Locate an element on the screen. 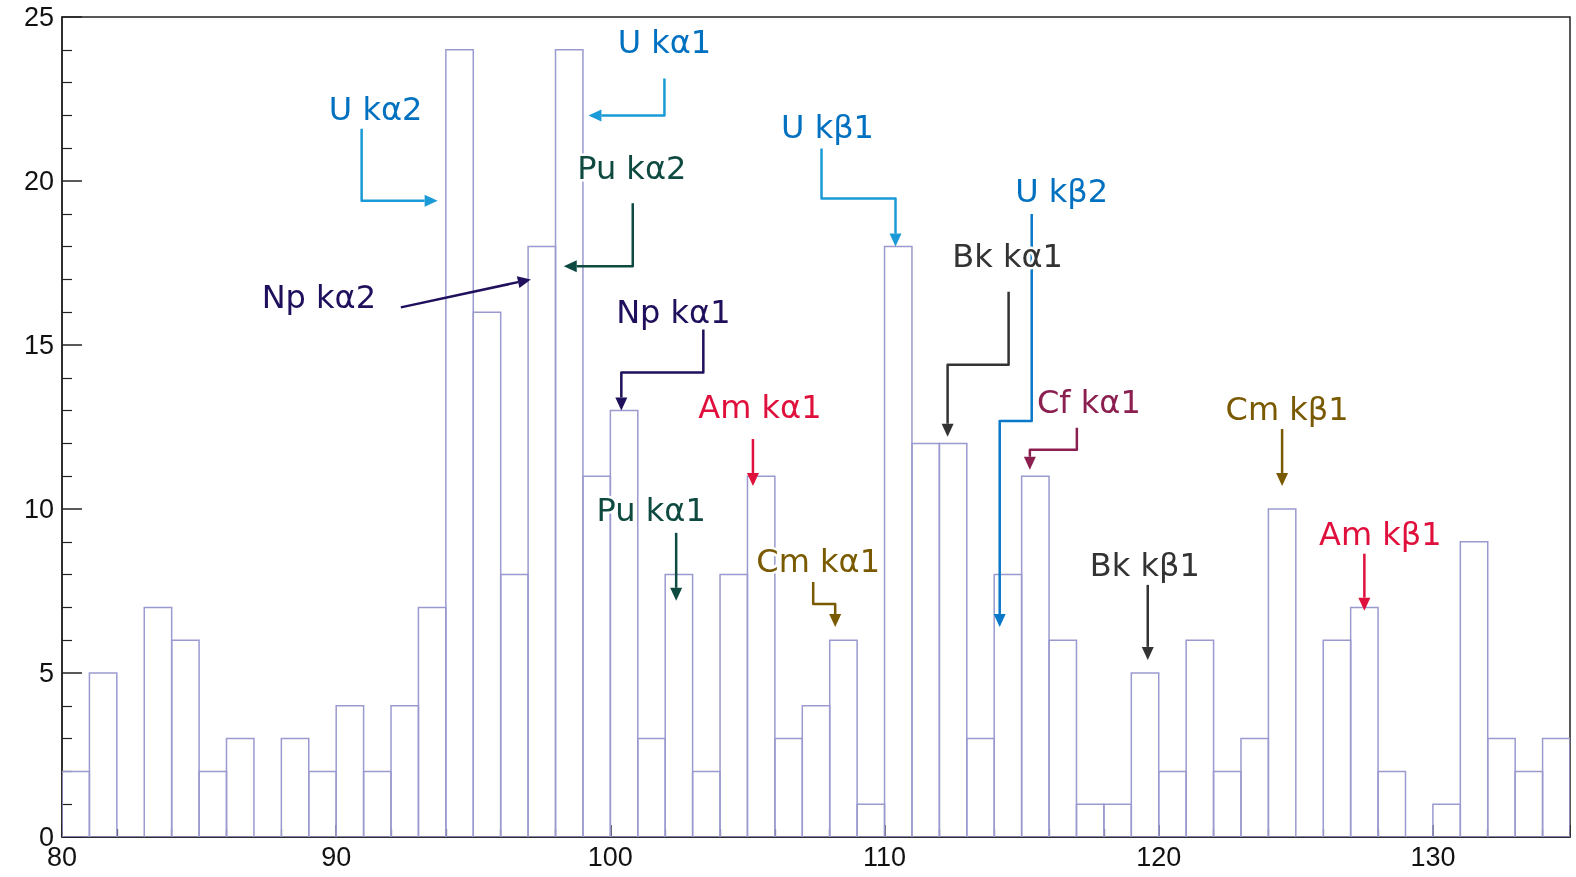 Image resolution: width=1576 pixels, height=877 pixels. annotation: Am kα1 is located at coordinates (760, 407).